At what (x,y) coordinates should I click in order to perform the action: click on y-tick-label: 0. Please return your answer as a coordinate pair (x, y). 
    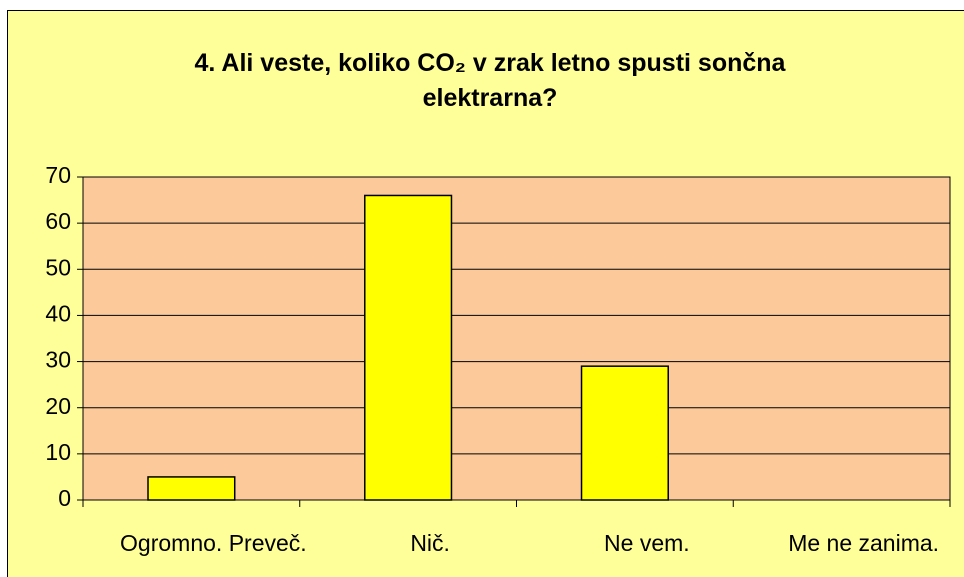
    Looking at the image, I should click on (64, 498).